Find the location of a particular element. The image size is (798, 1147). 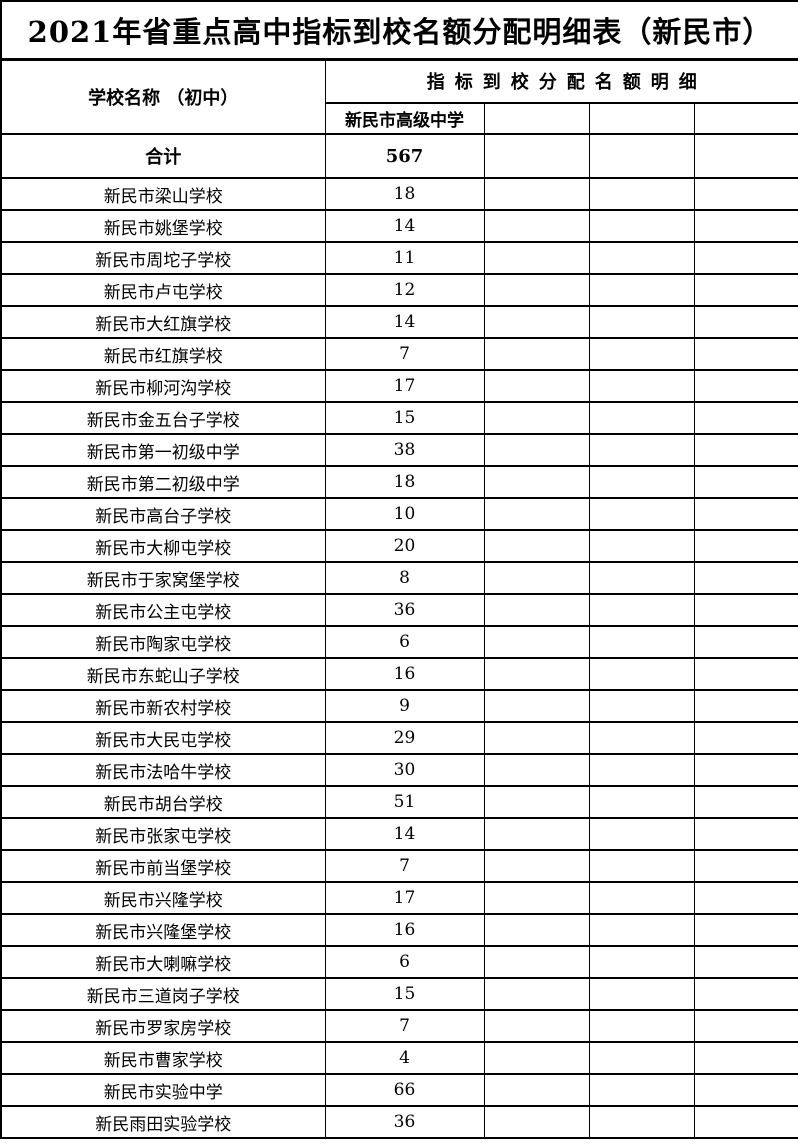

quota-value-cell: 38 is located at coordinates (404, 450).